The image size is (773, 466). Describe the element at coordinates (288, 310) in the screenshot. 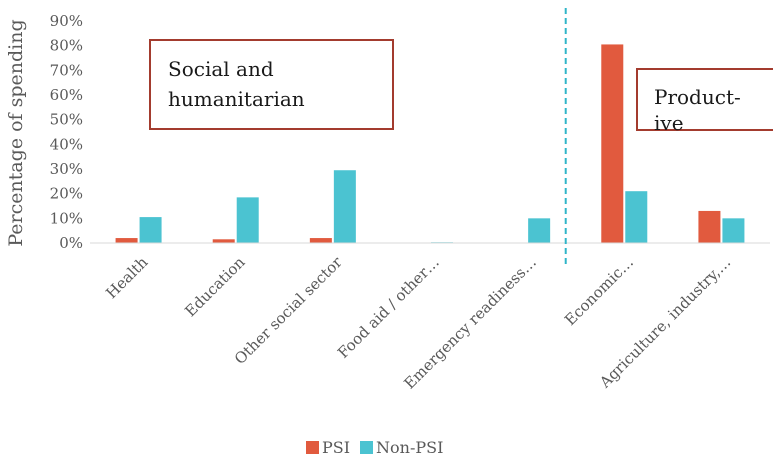

I see `x-category-label: Other social sector` at that location.